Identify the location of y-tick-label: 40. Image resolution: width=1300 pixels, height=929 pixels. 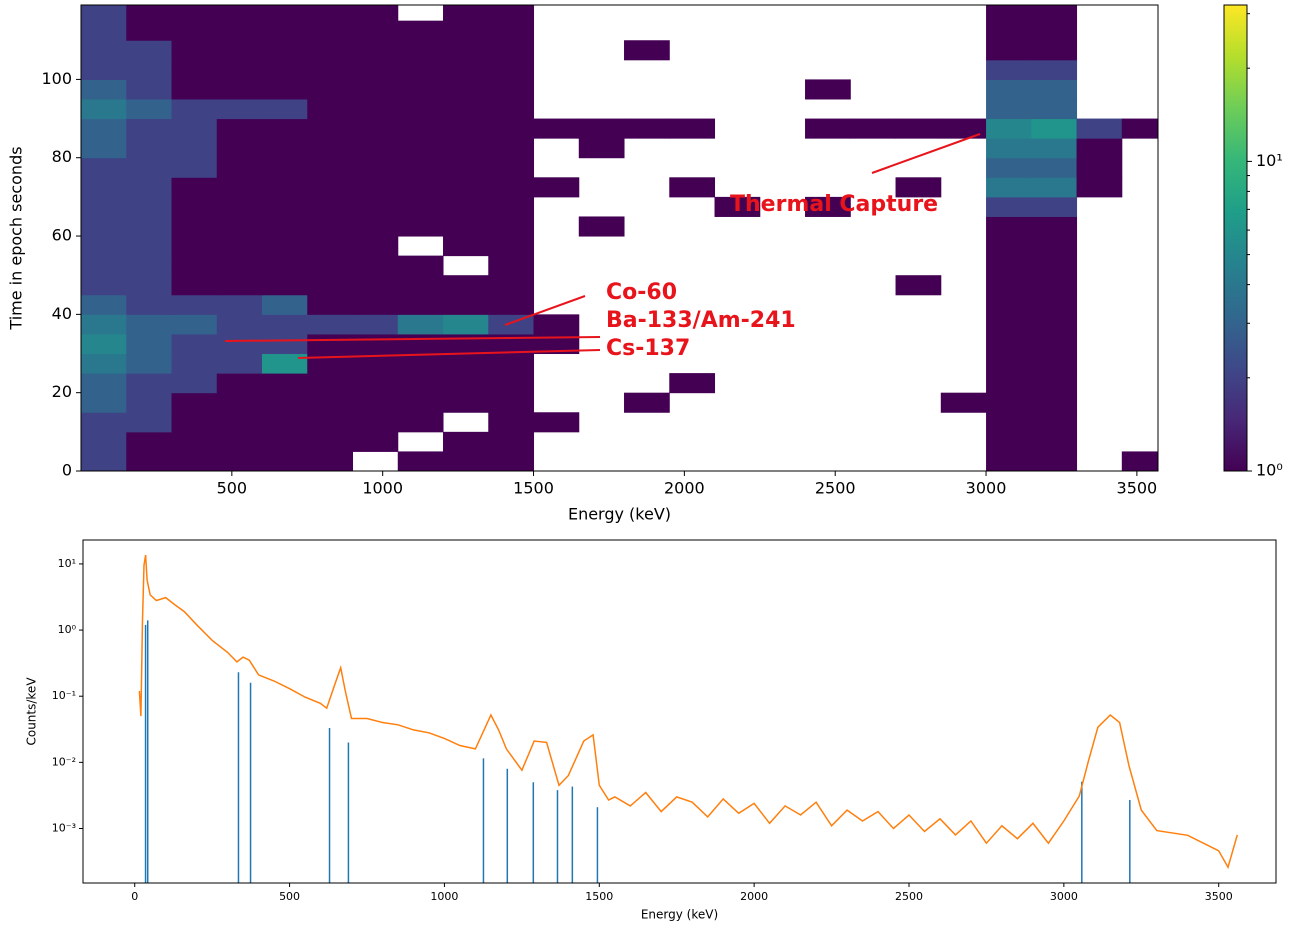
(62, 313).